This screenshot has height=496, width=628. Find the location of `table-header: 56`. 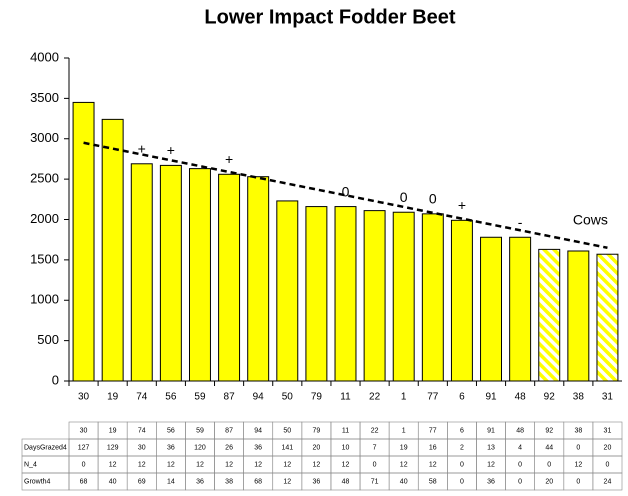

table-header: 56 is located at coordinates (171, 430).